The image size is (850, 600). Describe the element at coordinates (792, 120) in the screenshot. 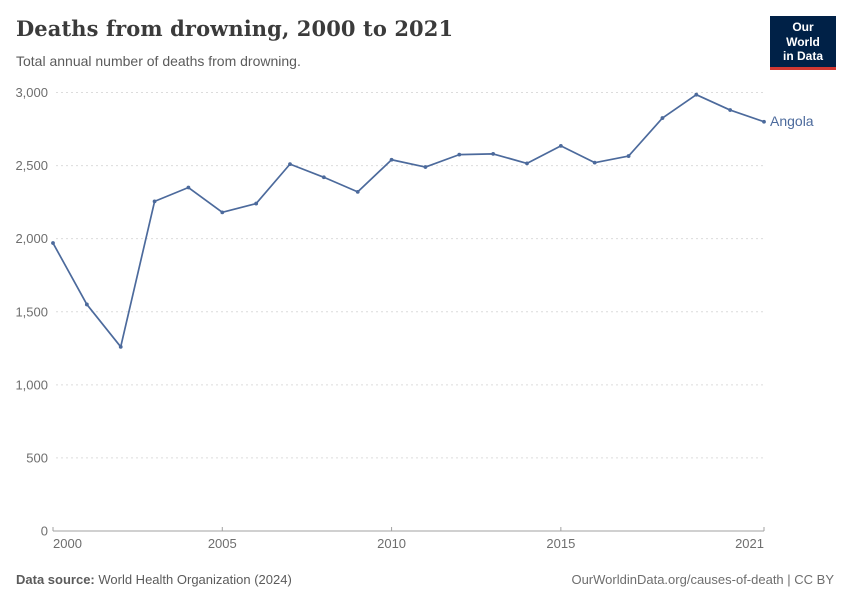

I see `series-label: Angola` at that location.